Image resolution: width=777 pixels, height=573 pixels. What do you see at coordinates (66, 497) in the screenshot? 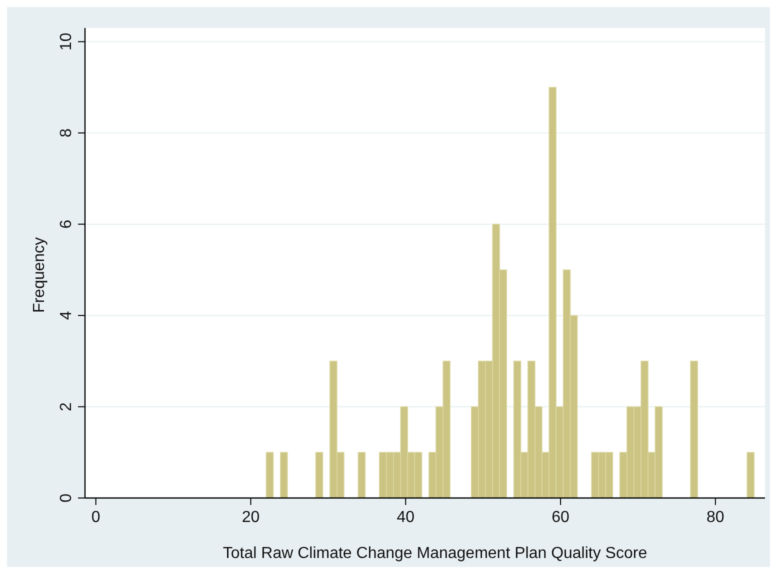
I see `y-tick-label: 0` at bounding box center [66, 497].